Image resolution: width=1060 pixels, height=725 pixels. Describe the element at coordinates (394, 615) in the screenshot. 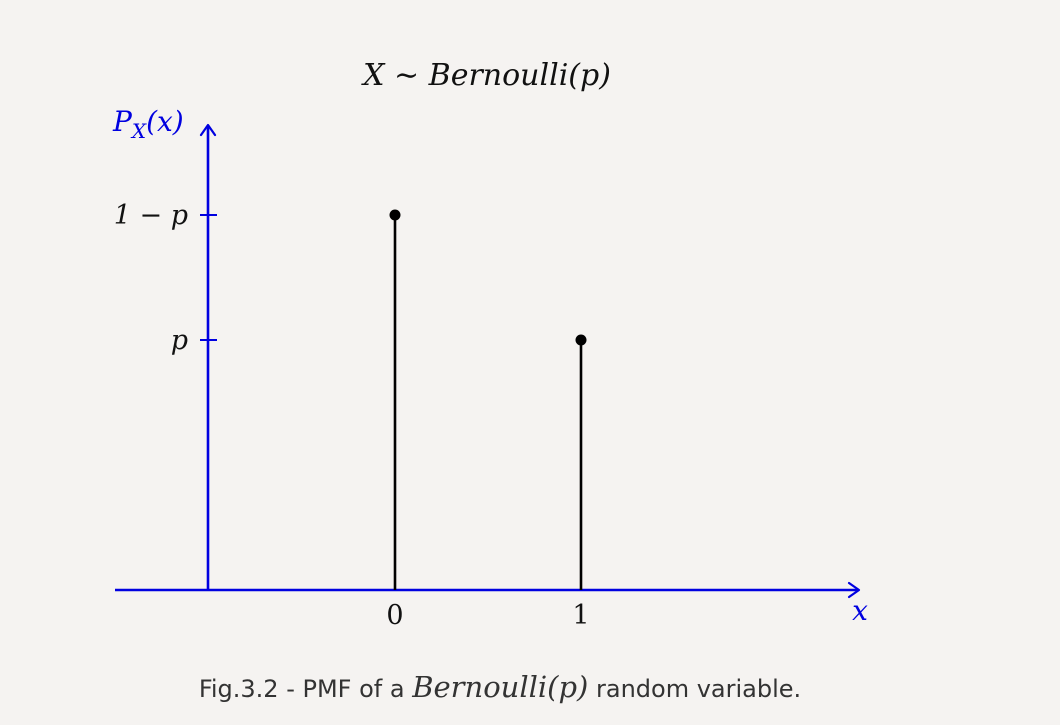

I see `x-tick-label: 0` at that location.